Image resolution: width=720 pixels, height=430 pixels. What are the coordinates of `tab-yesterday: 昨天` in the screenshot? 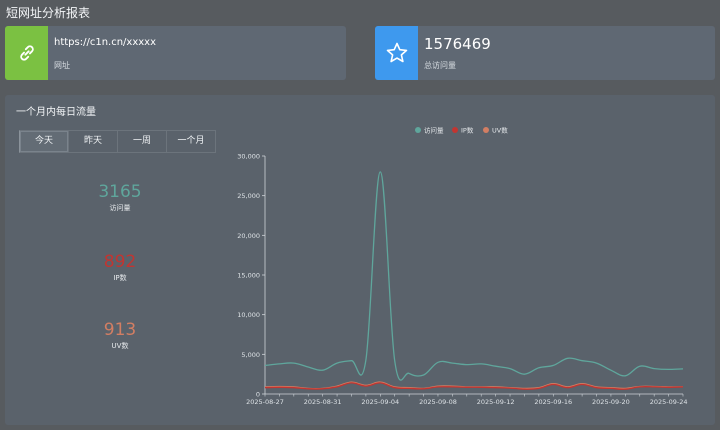 It's located at (93, 141).